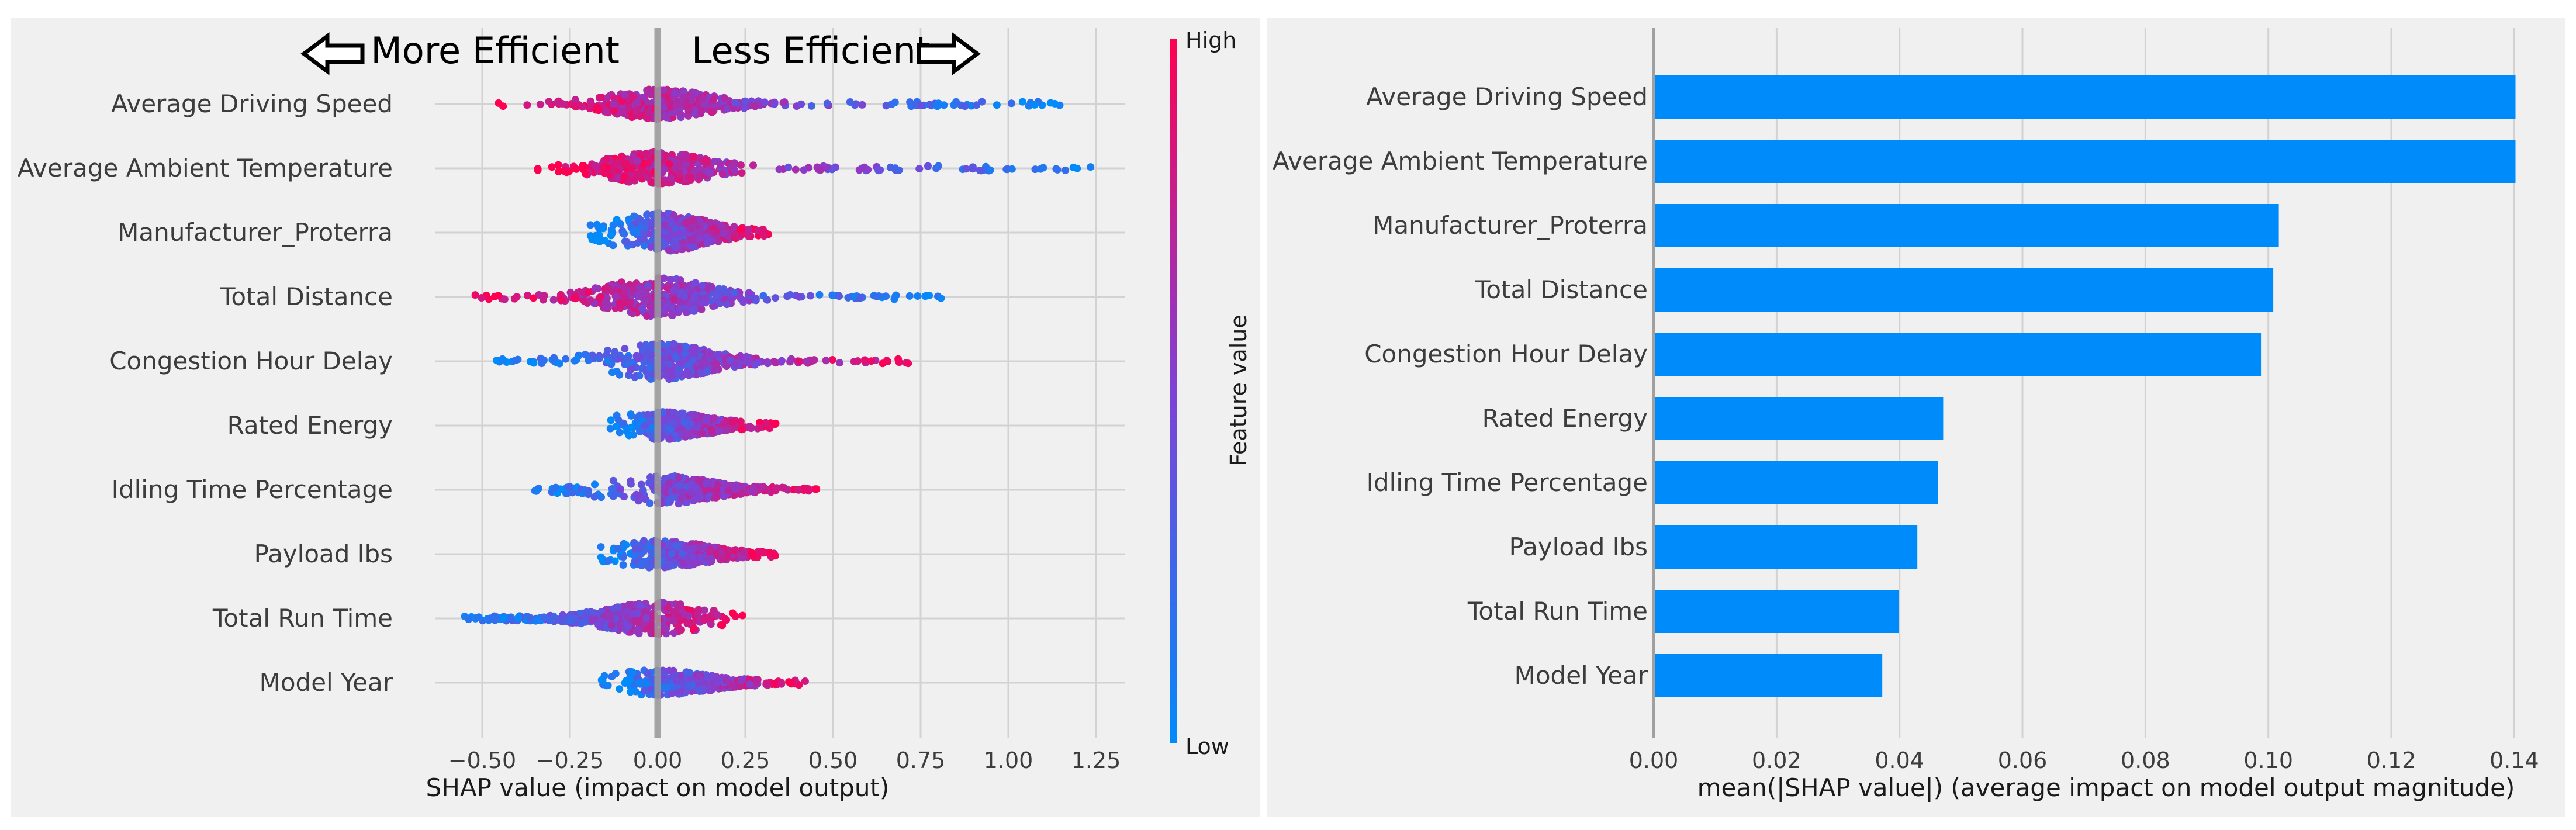 The image size is (2576, 830). Describe the element at coordinates (255, 232) in the screenshot. I see `beeswarm-feature-label: Manufacturer_Proterra` at that location.